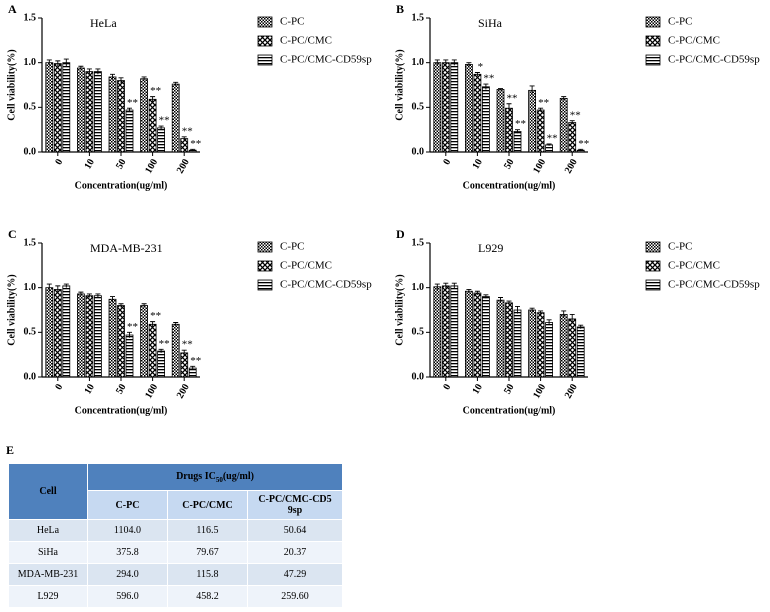 This screenshot has width=770, height=612. Describe the element at coordinates (175, 574) in the screenshot. I see `table-row: MDA-MB-231 294.0 115.8 47.29` at that location.